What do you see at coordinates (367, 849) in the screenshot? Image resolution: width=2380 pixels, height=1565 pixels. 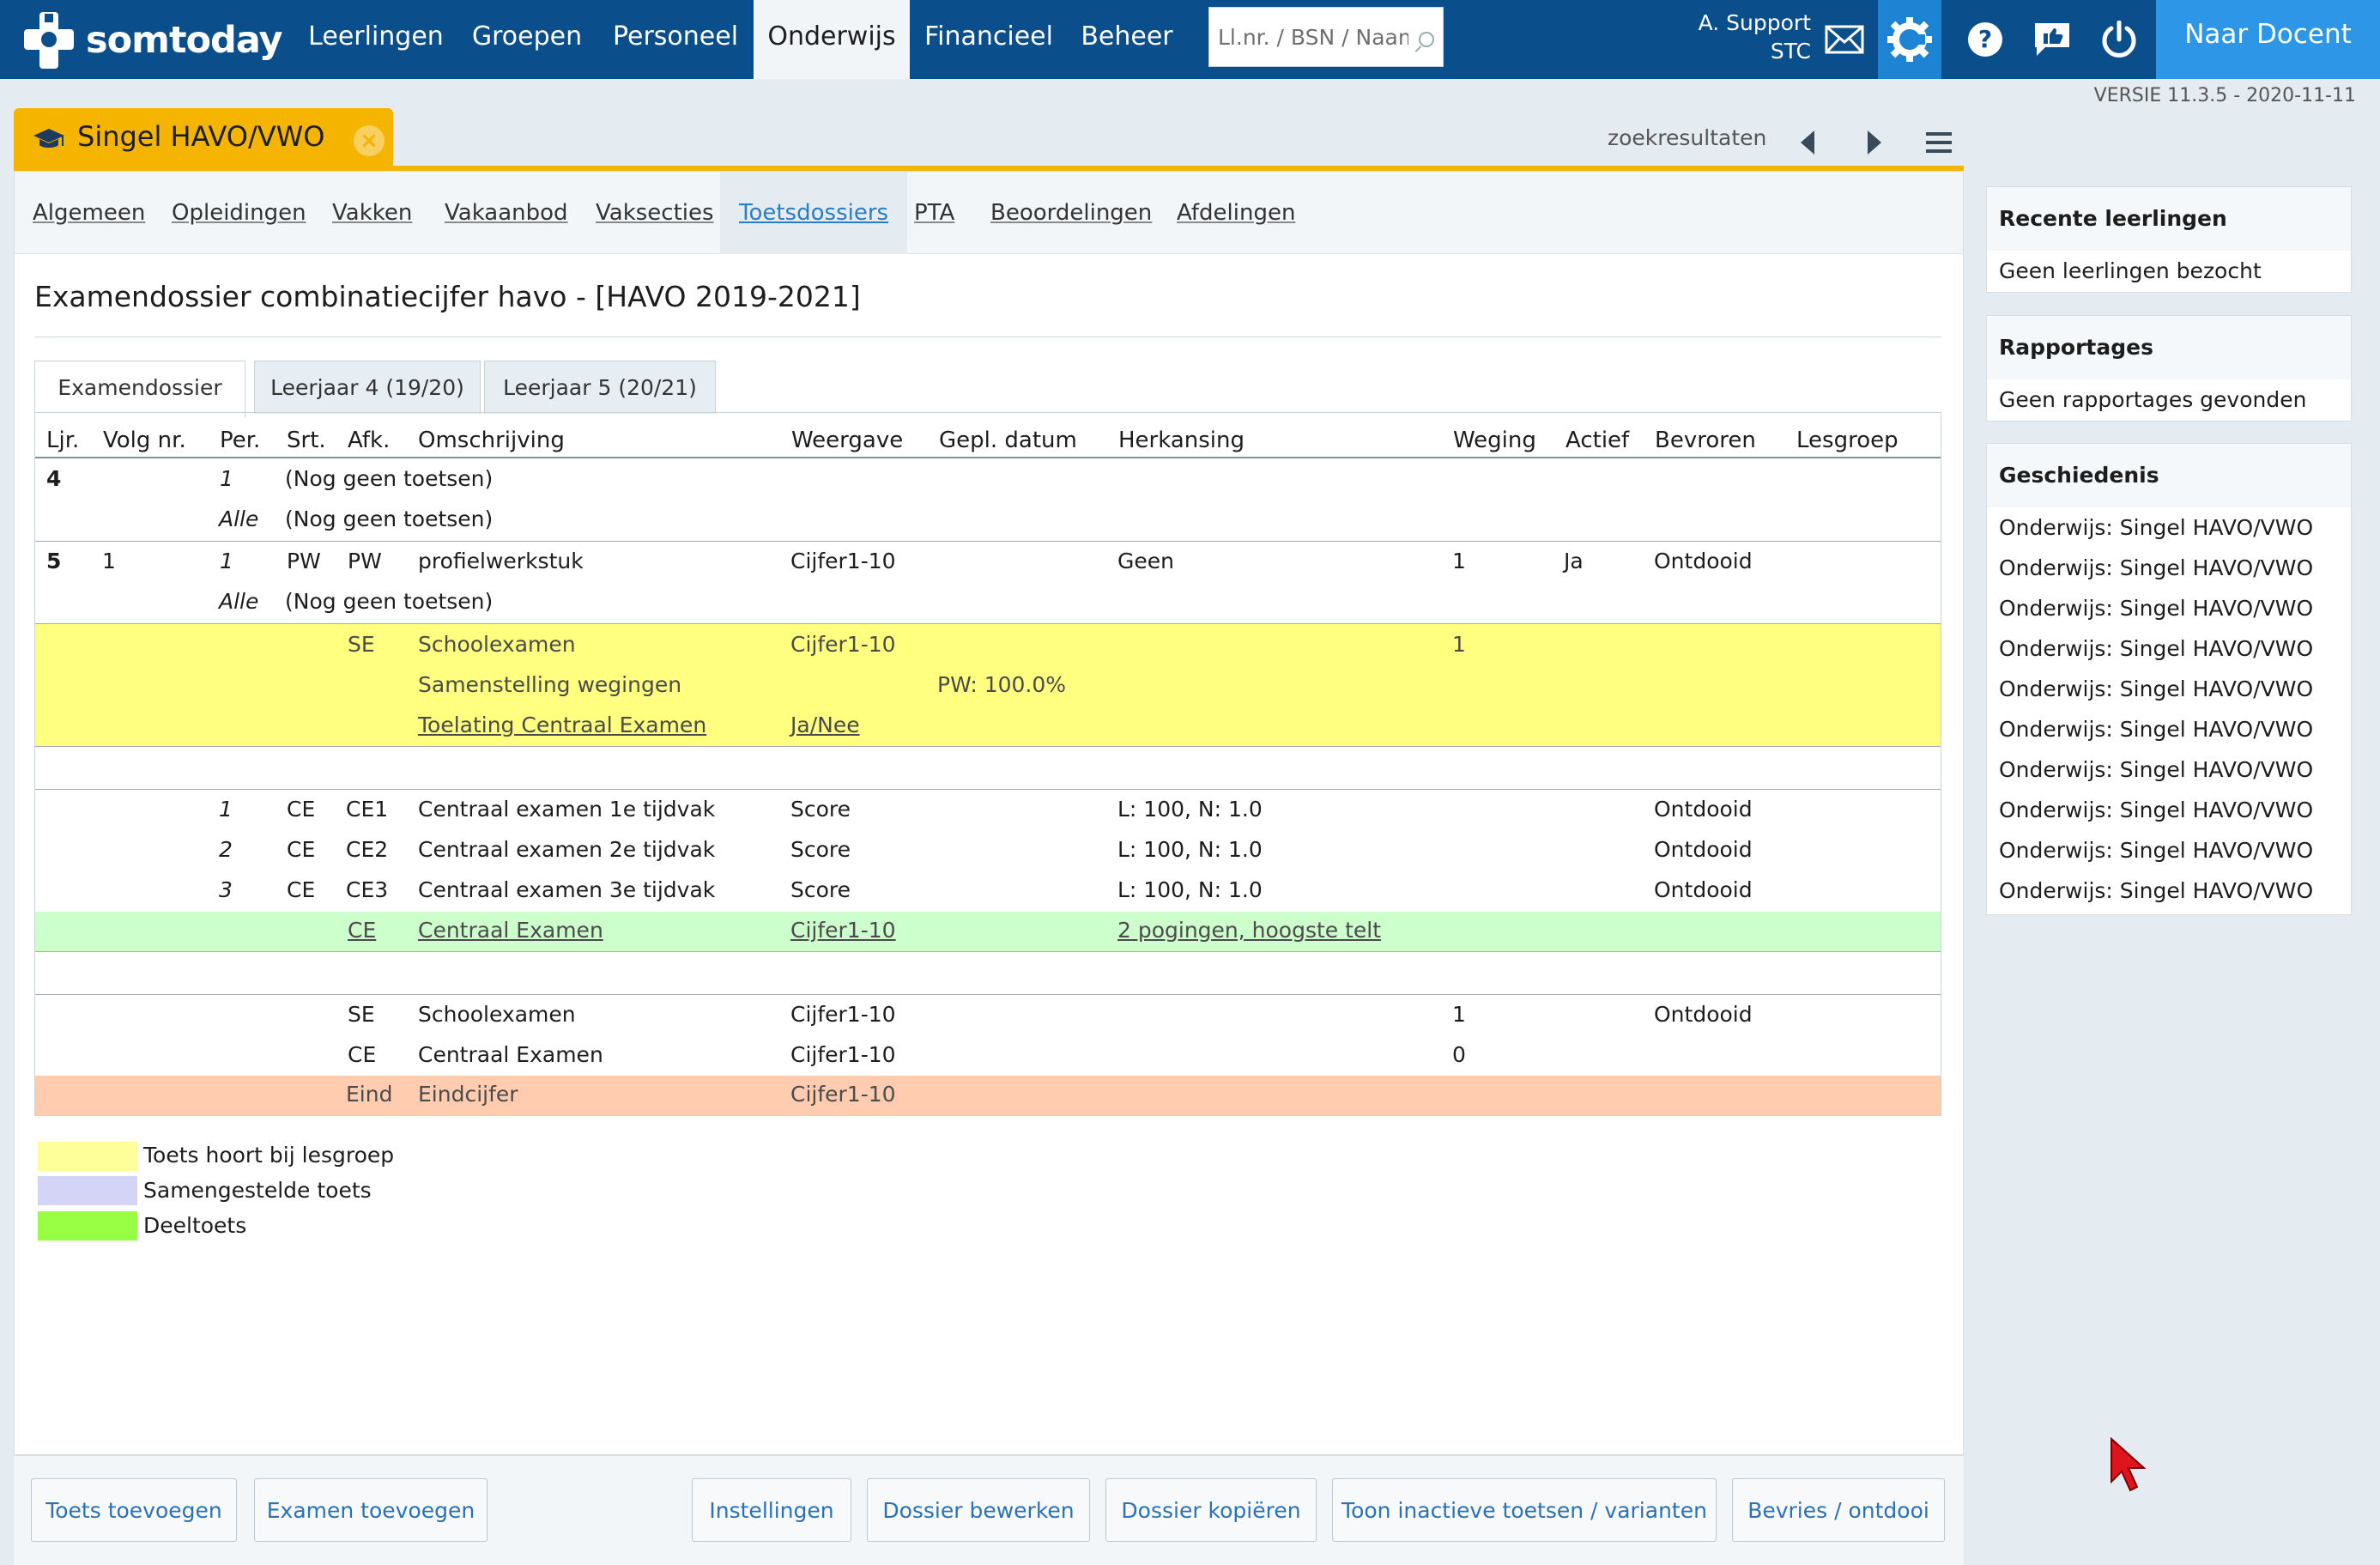 I see `cell-afk: CE2` at bounding box center [367, 849].